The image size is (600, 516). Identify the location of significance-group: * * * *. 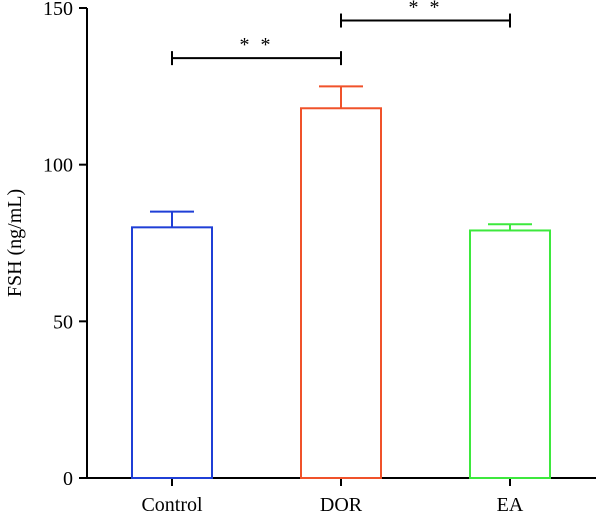
(341, 33).